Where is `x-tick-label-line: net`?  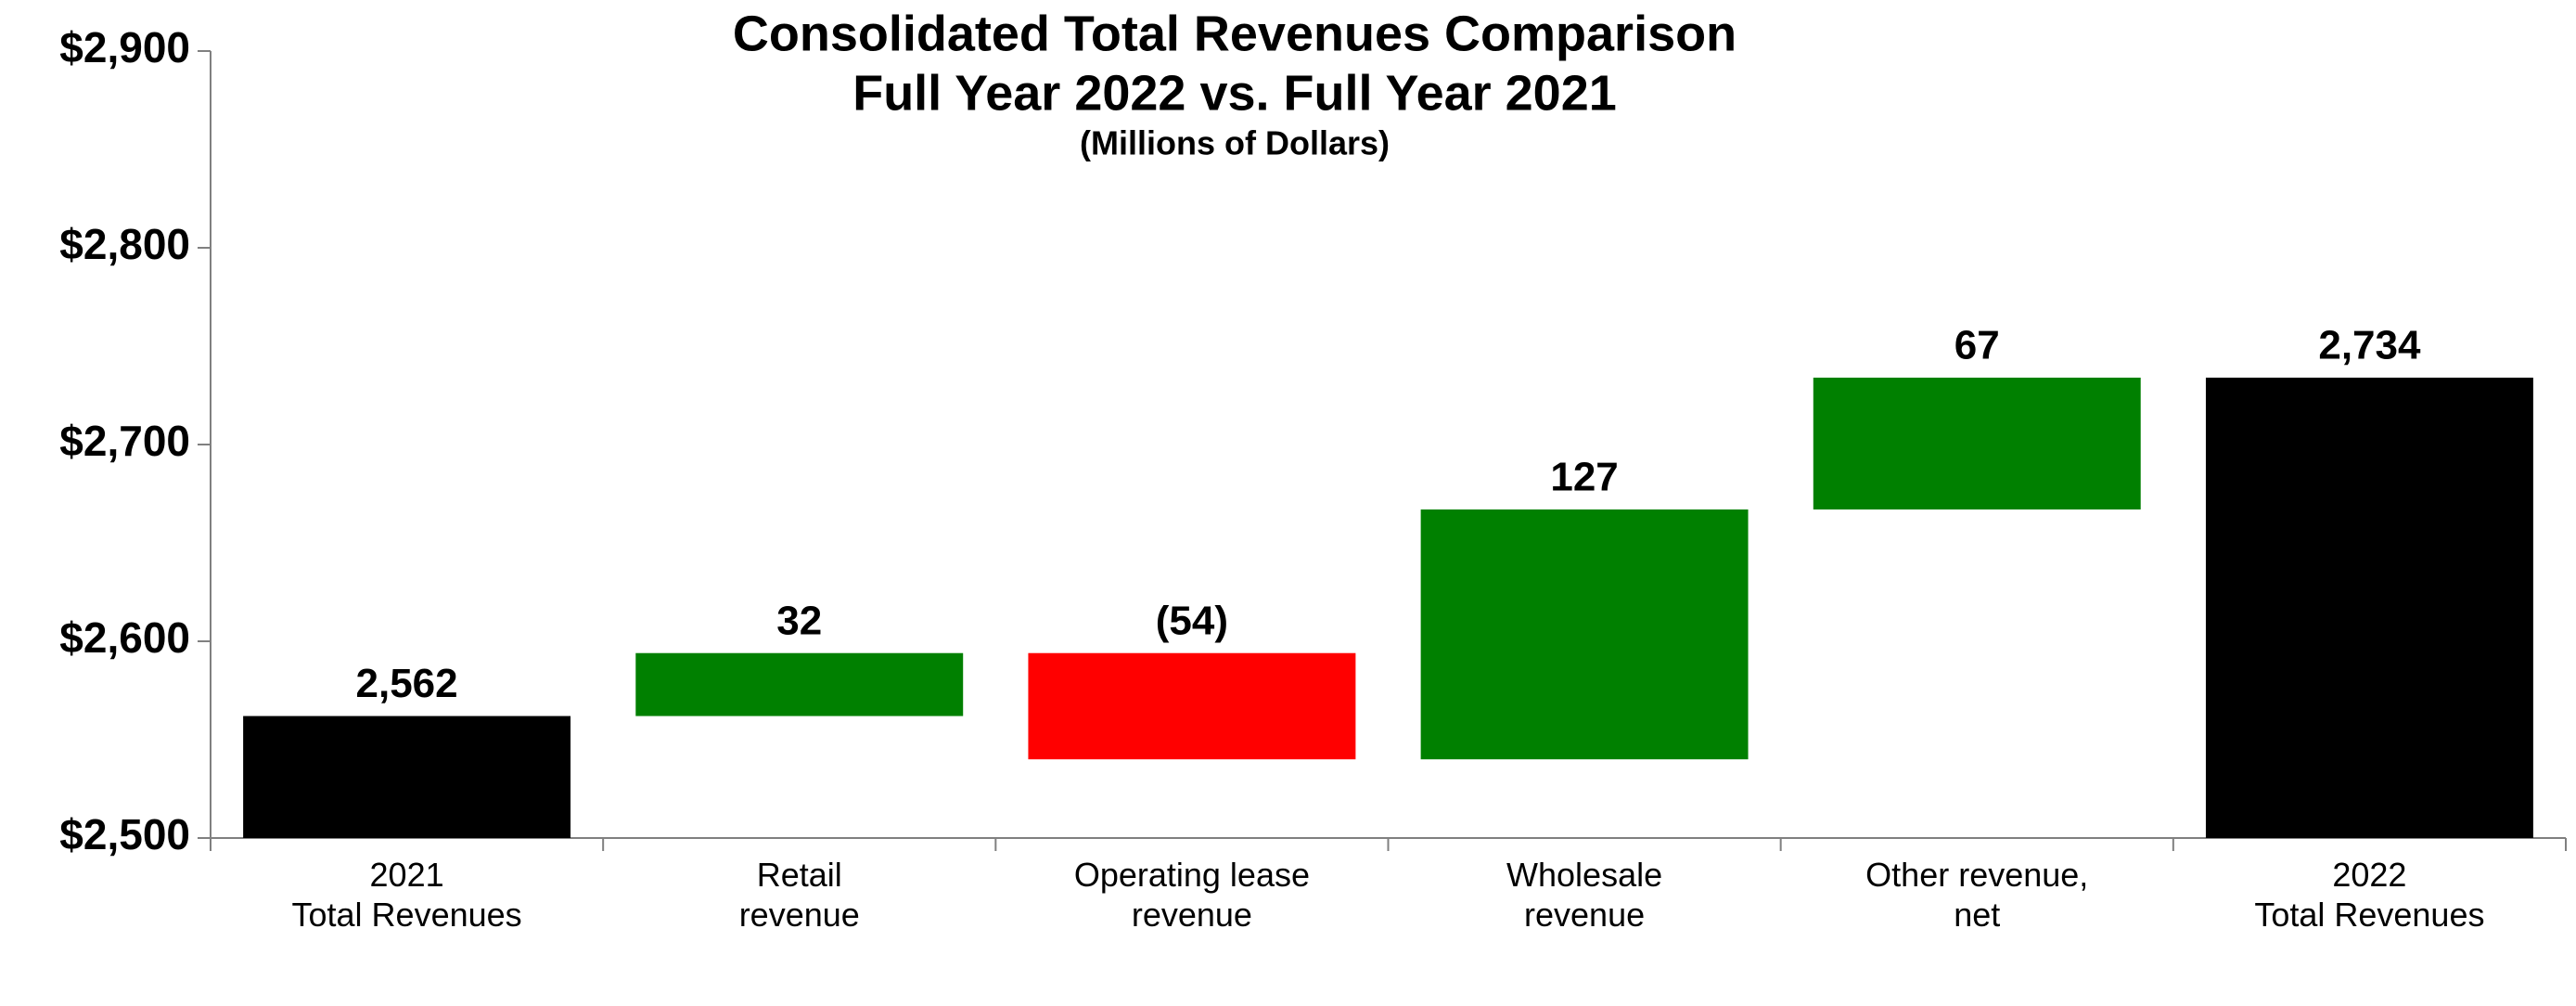
x-tick-label-line: net is located at coordinates (1977, 915).